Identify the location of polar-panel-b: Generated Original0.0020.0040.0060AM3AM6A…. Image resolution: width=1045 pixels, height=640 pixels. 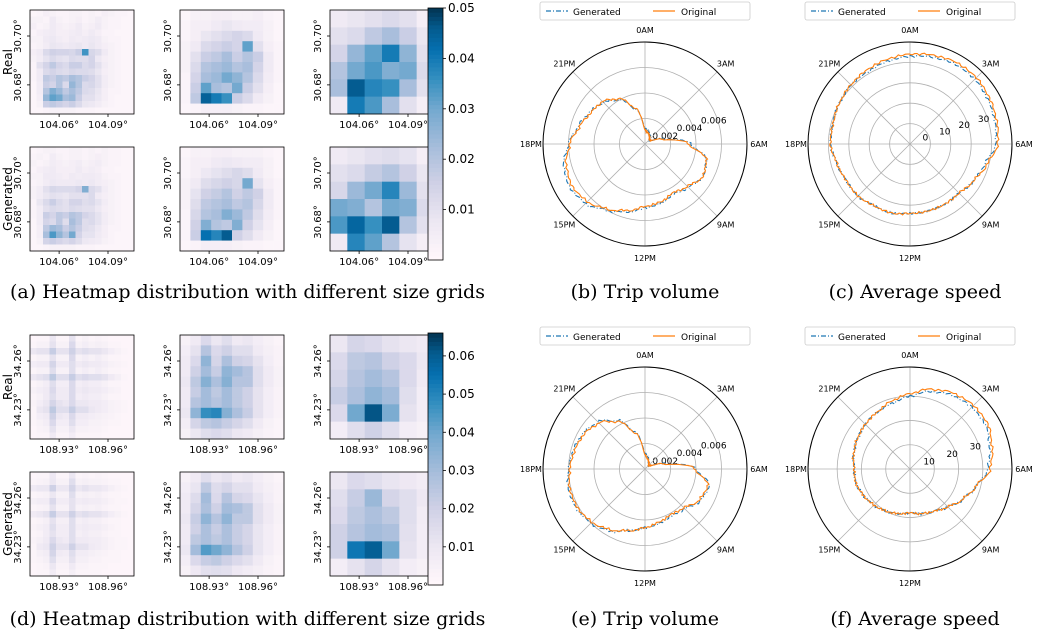
(644, 132).